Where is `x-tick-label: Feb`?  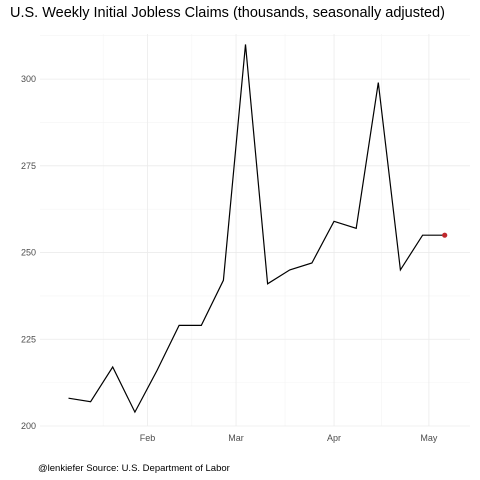 x-tick-label: Feb is located at coordinates (148, 438).